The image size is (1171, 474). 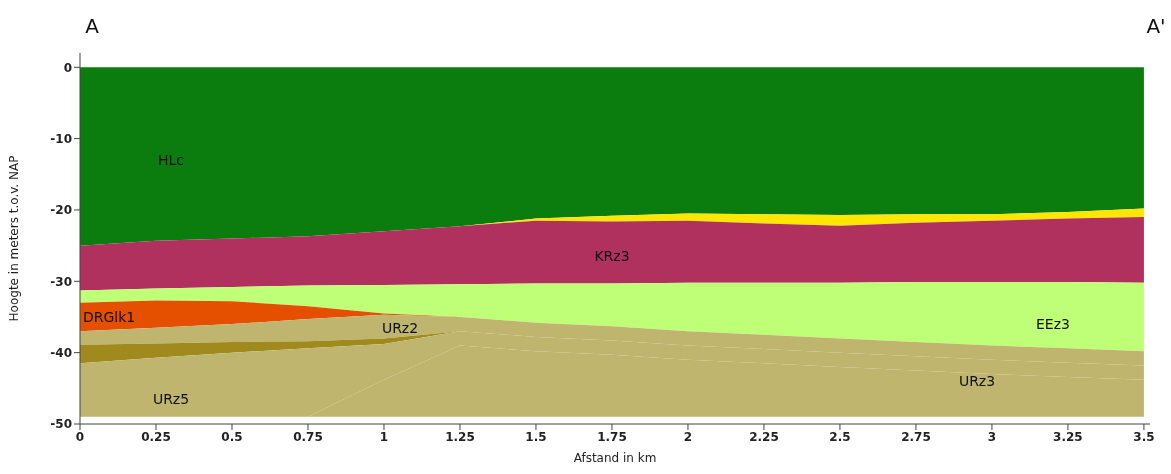 What do you see at coordinates (1068, 436) in the screenshot?
I see `x-tick-label: 3.25` at bounding box center [1068, 436].